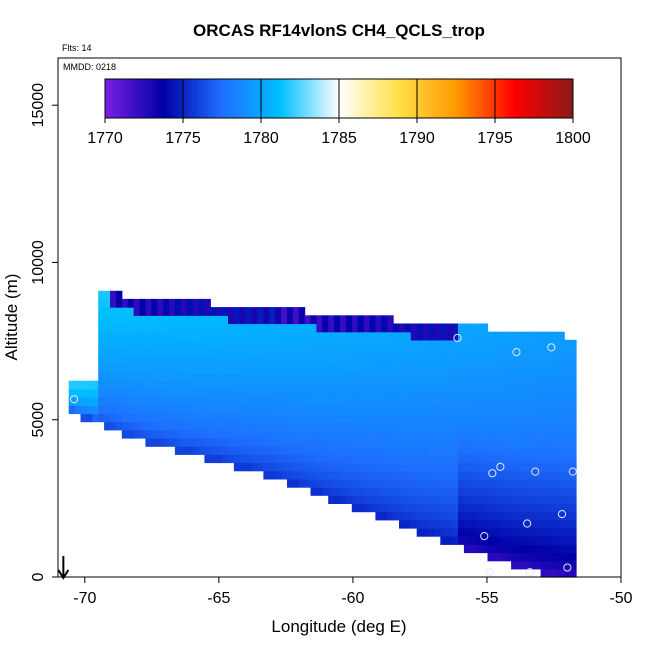 This screenshot has width=650, height=650. I want to click on colorbar-tick-label: 1770, so click(105, 138).